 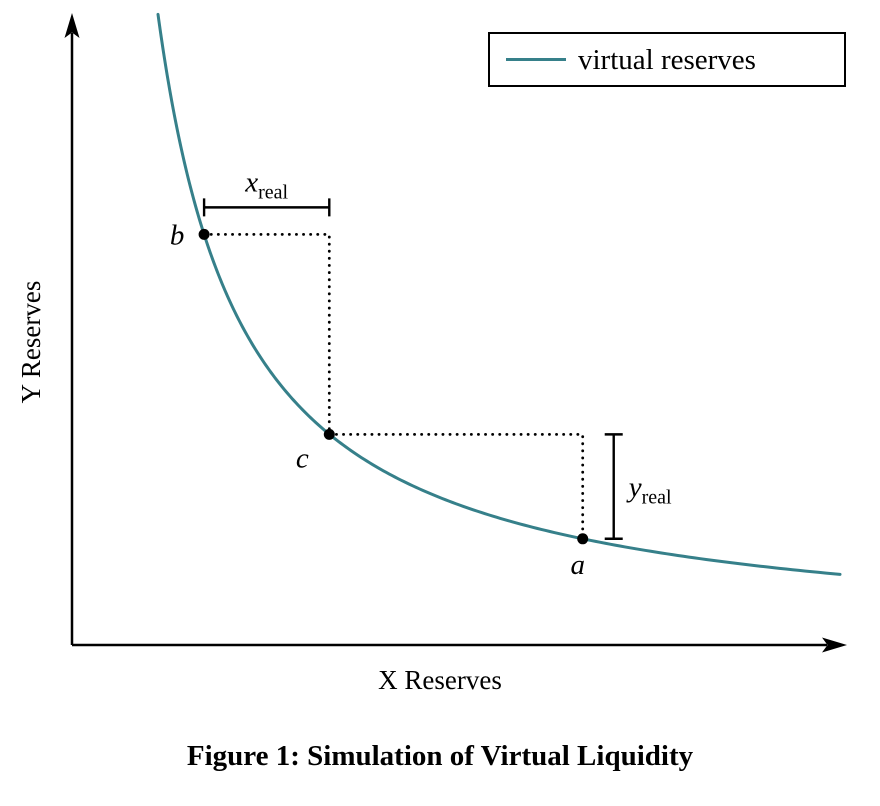 I want to click on point-b, so click(x=204, y=234).